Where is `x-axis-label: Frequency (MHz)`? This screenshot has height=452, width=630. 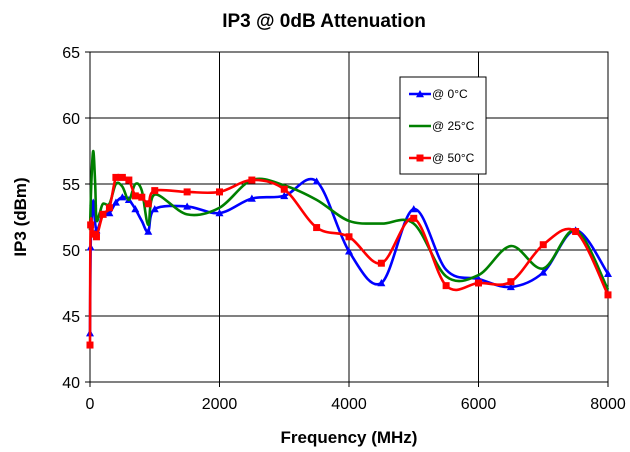
x-axis-label: Frequency (MHz) is located at coordinates (349, 437).